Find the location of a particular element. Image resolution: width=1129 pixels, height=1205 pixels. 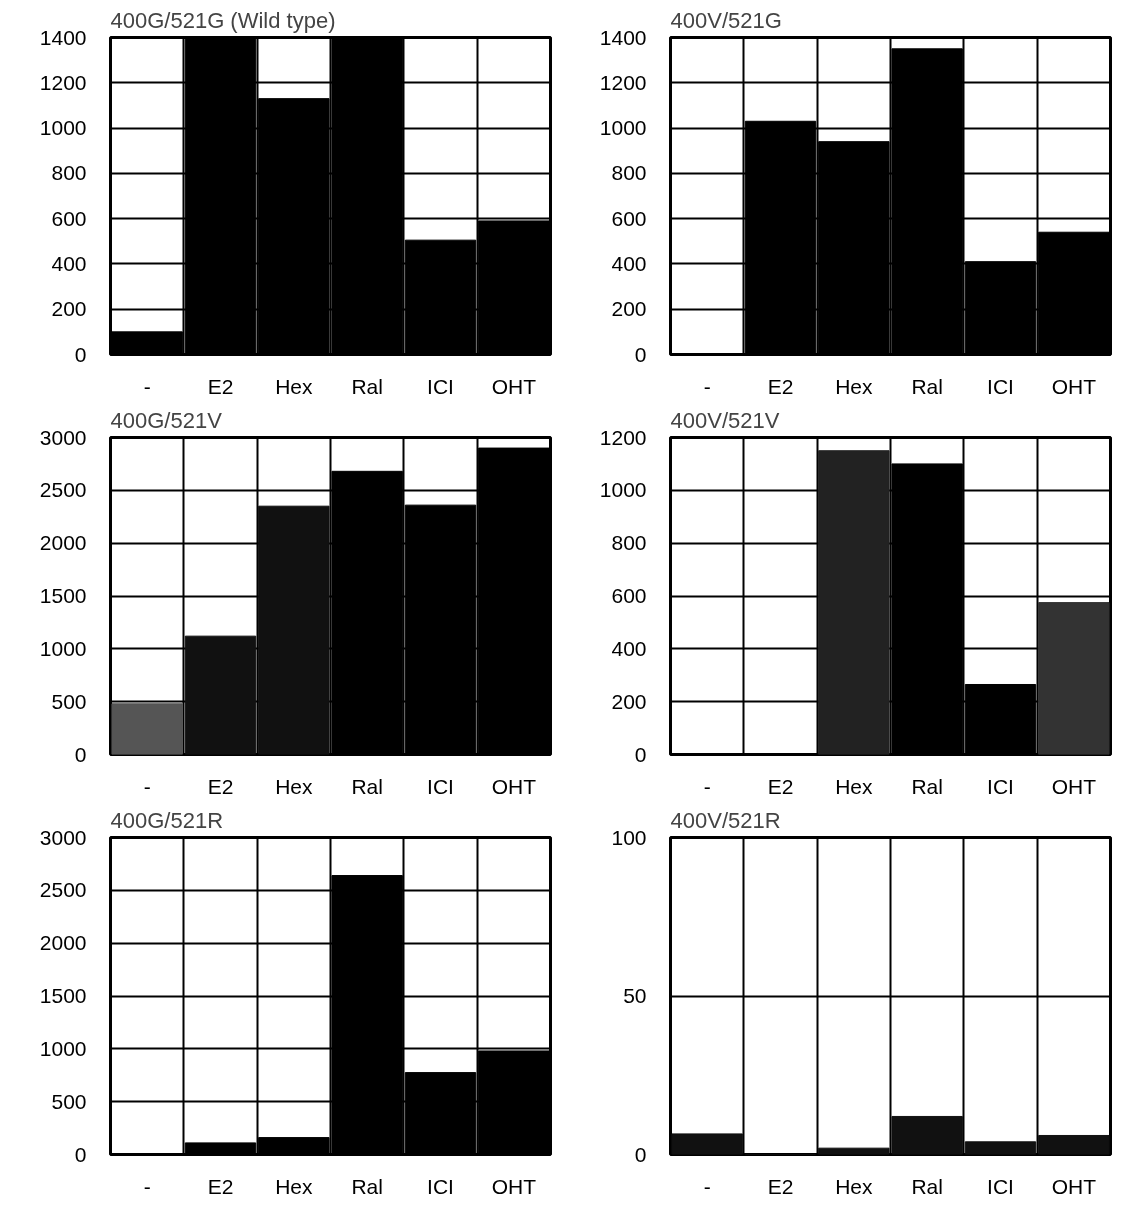

y-tick-label: 100 is located at coordinates (629, 837).